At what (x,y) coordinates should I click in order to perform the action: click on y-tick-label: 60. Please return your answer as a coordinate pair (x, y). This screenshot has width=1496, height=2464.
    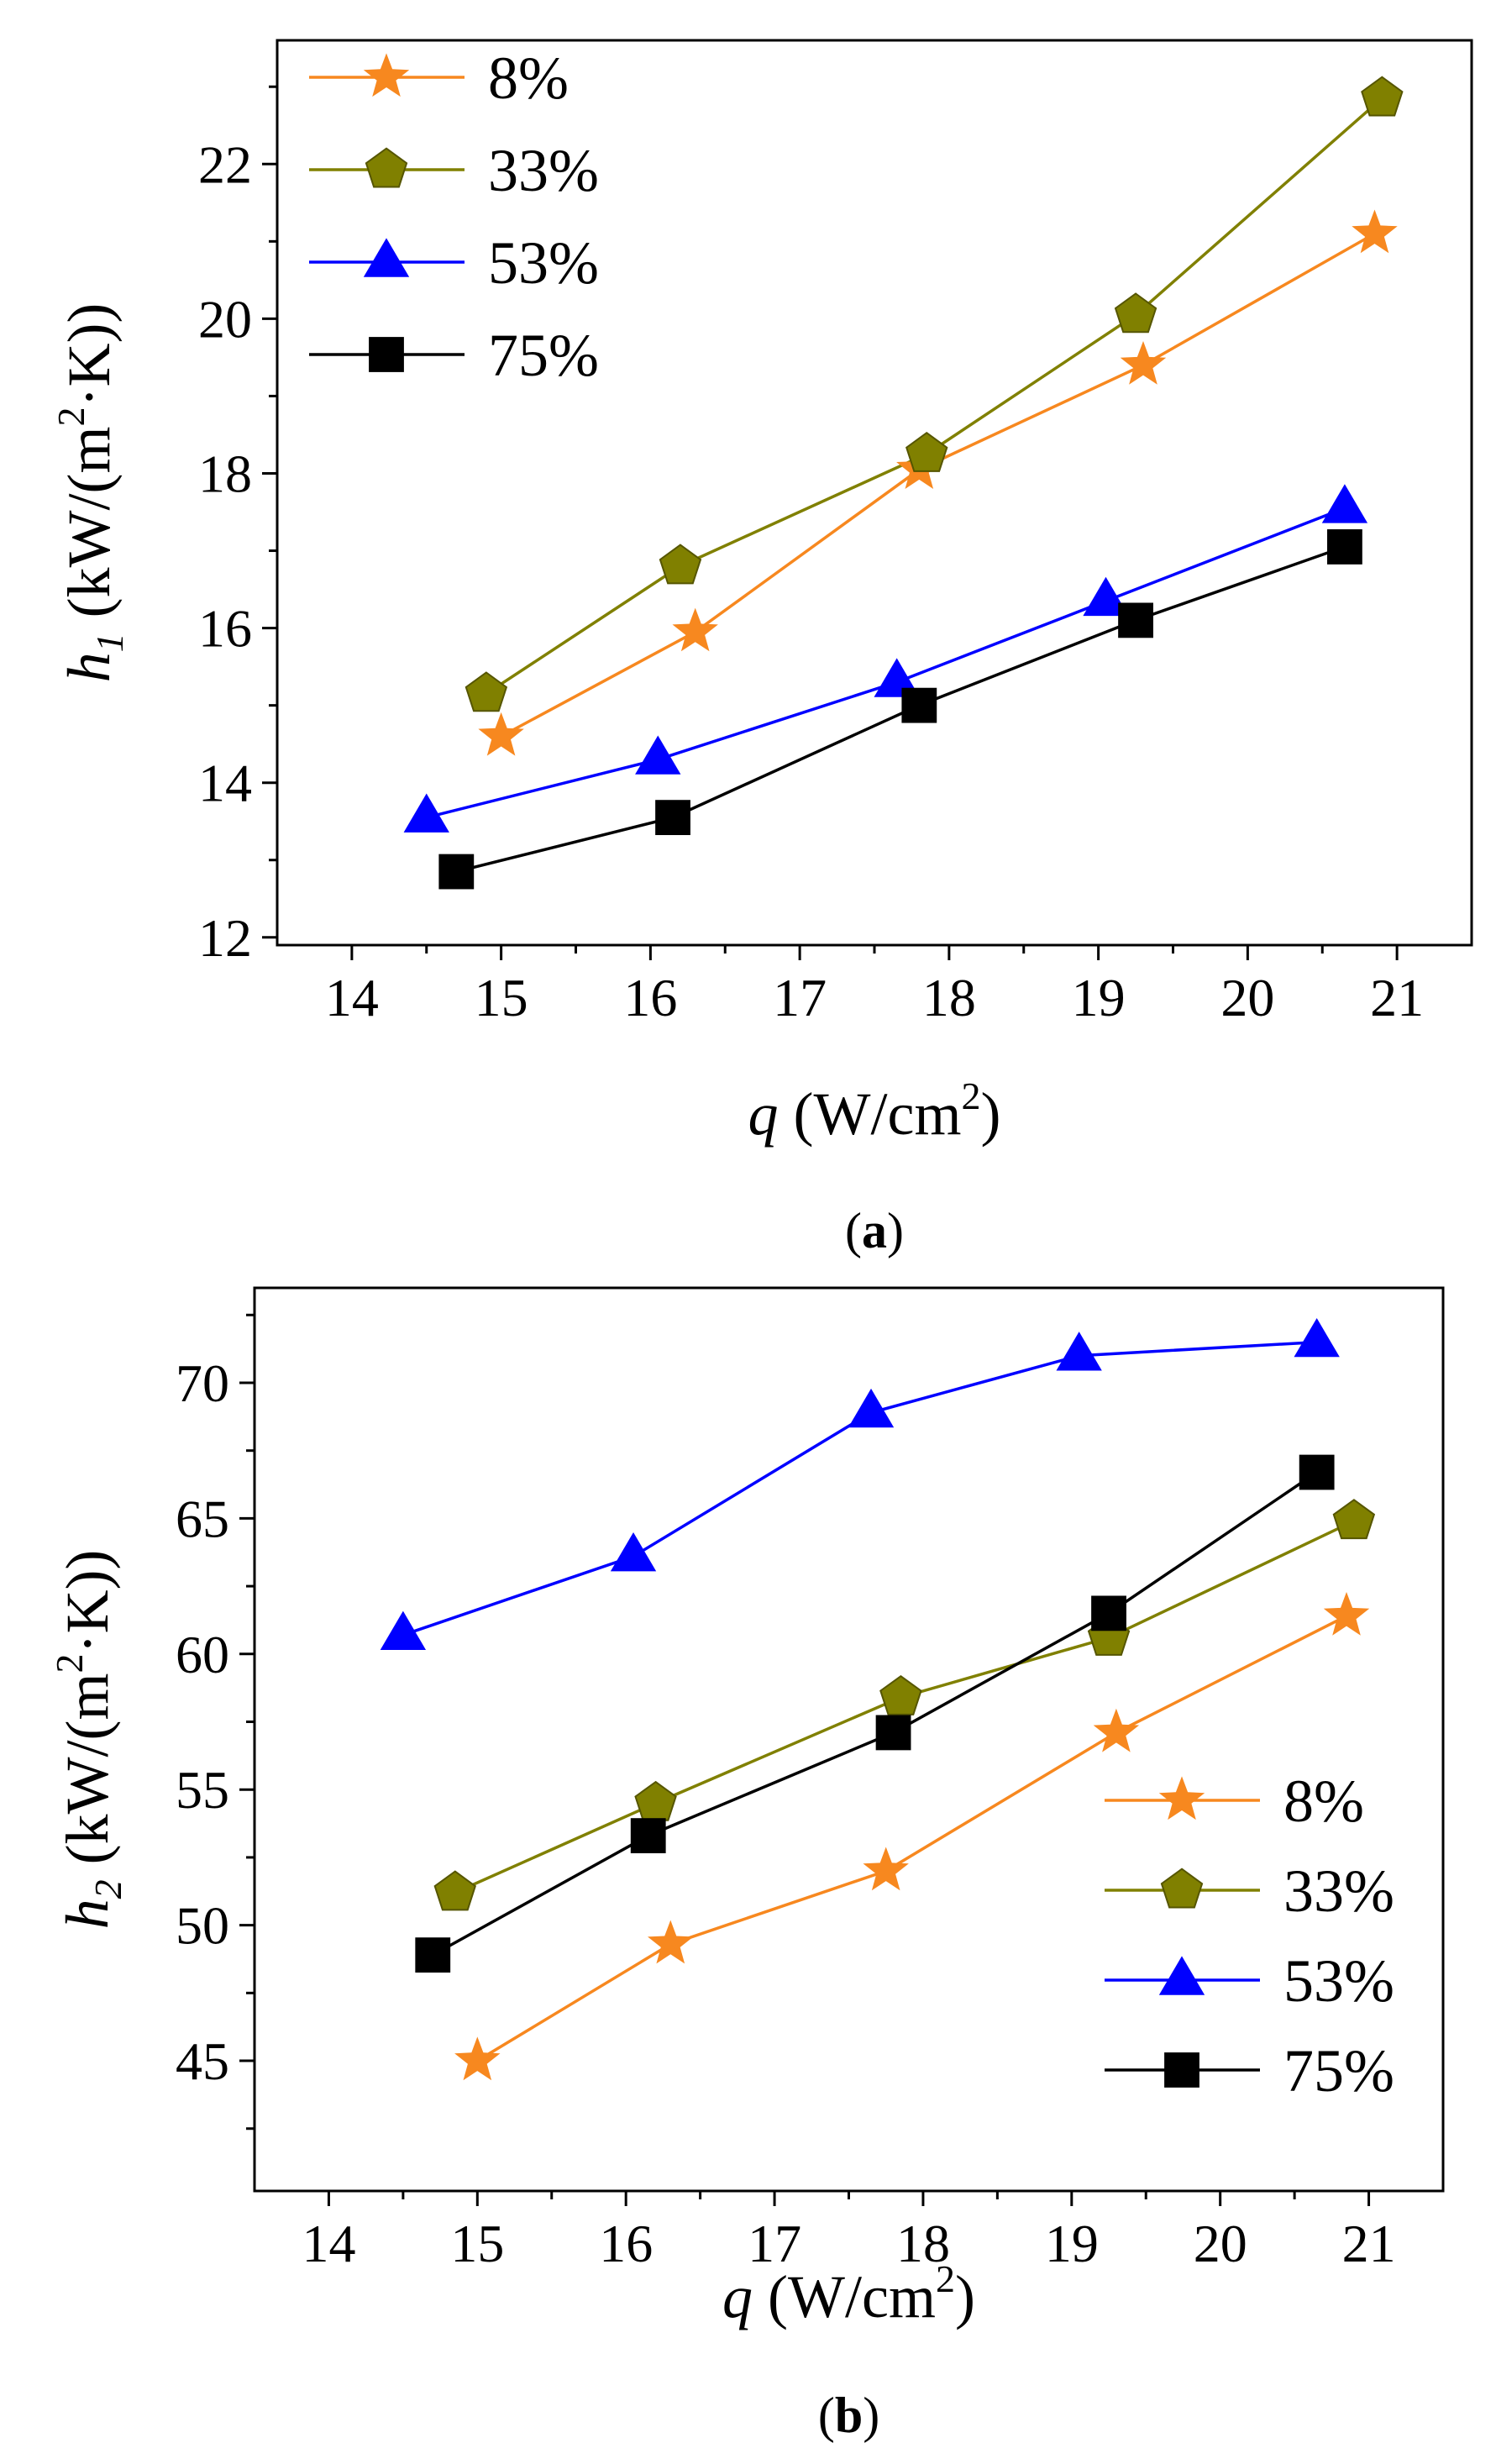
    Looking at the image, I should click on (202, 1655).